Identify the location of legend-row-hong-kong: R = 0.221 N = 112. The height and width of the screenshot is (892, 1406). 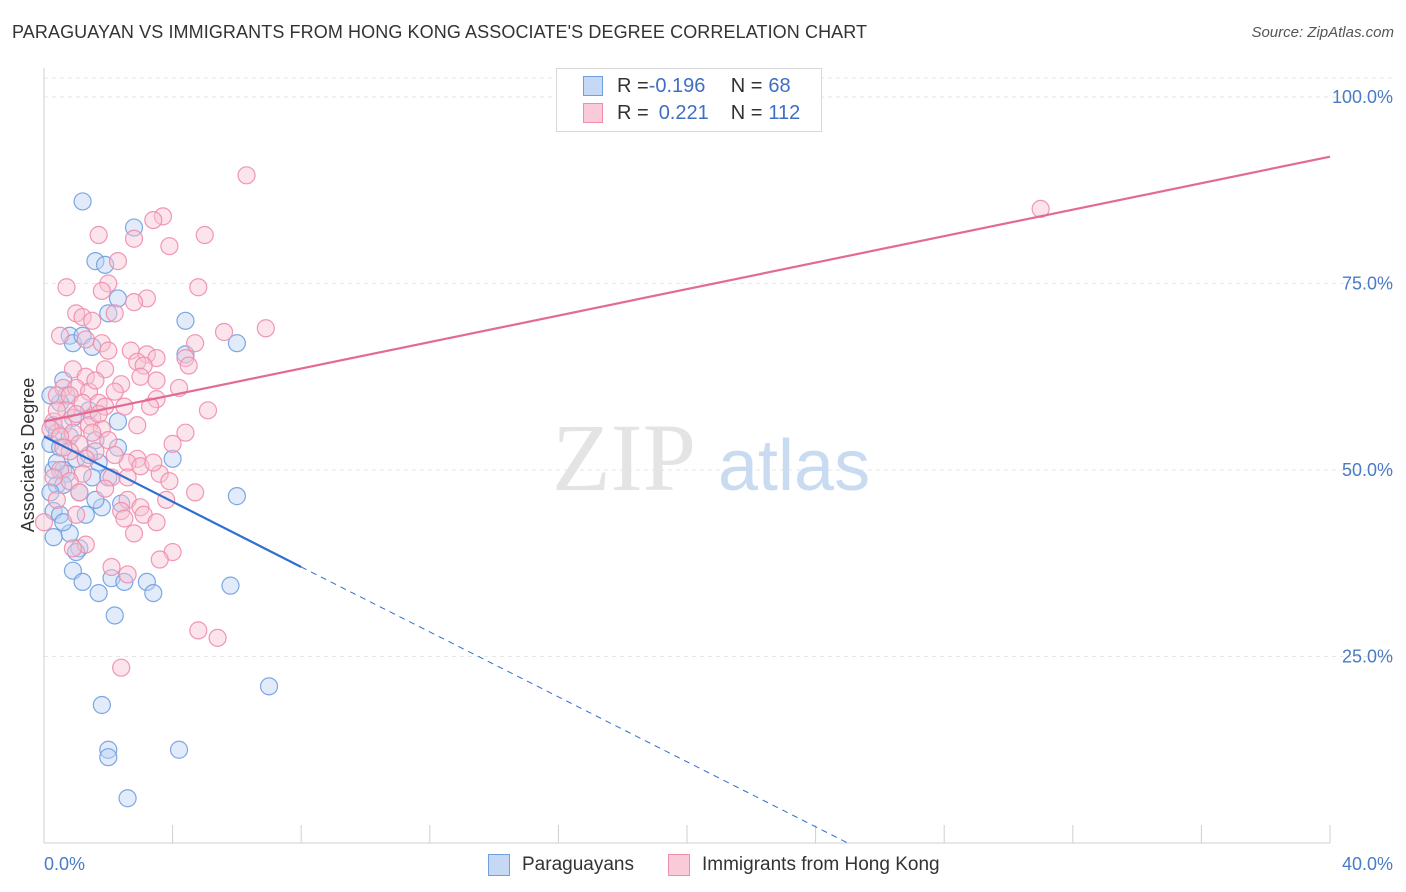
(691, 113).